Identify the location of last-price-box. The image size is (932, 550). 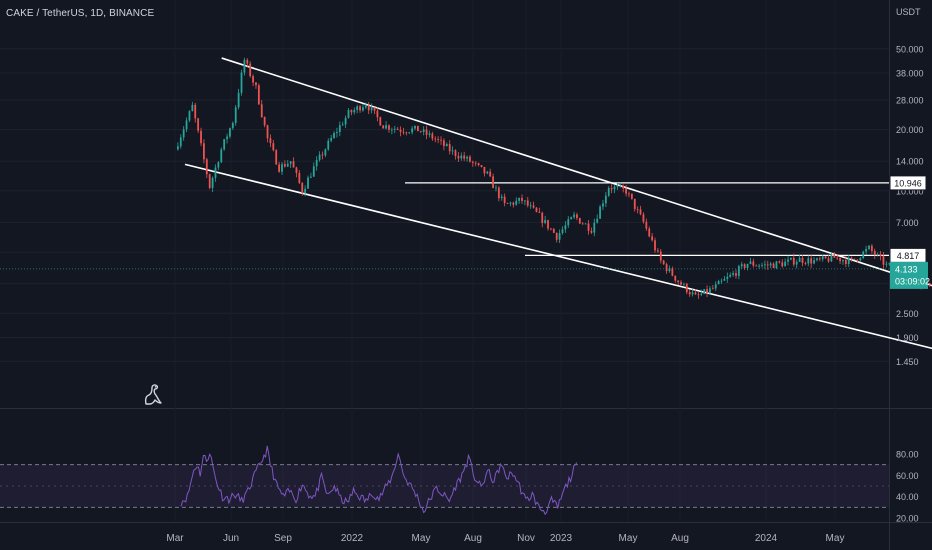
(909, 275).